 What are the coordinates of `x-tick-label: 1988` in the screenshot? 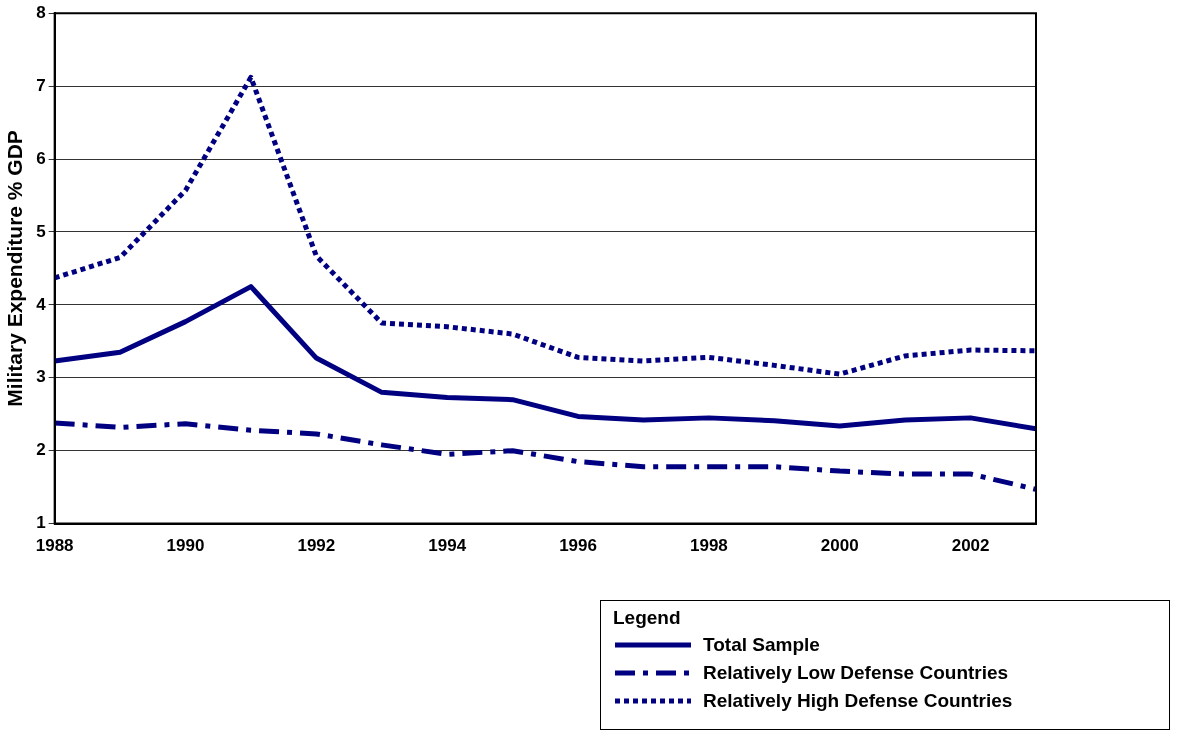 It's located at (54, 546).